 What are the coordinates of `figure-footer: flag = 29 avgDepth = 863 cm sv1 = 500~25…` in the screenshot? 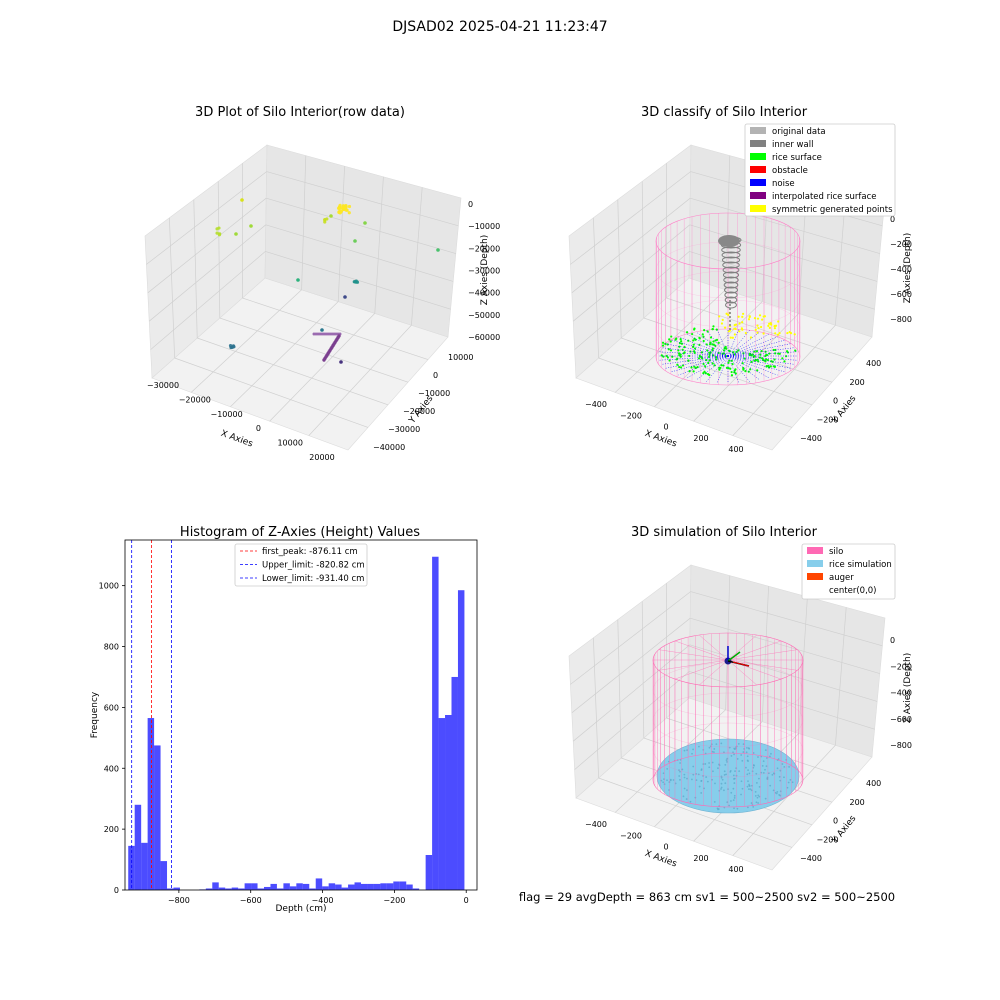 It's located at (707, 897).